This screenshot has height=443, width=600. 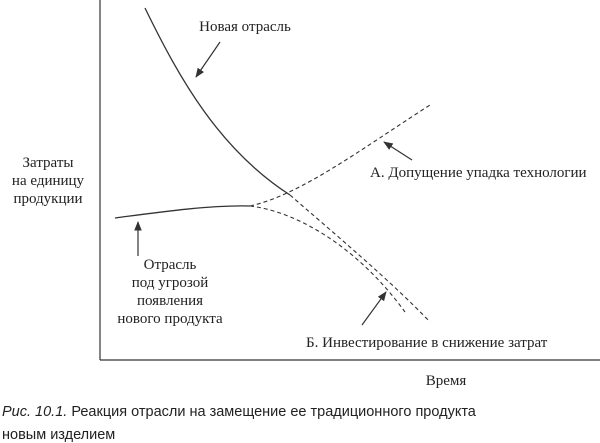 What do you see at coordinates (170, 319) in the screenshot?
I see `label: нового продукта` at bounding box center [170, 319].